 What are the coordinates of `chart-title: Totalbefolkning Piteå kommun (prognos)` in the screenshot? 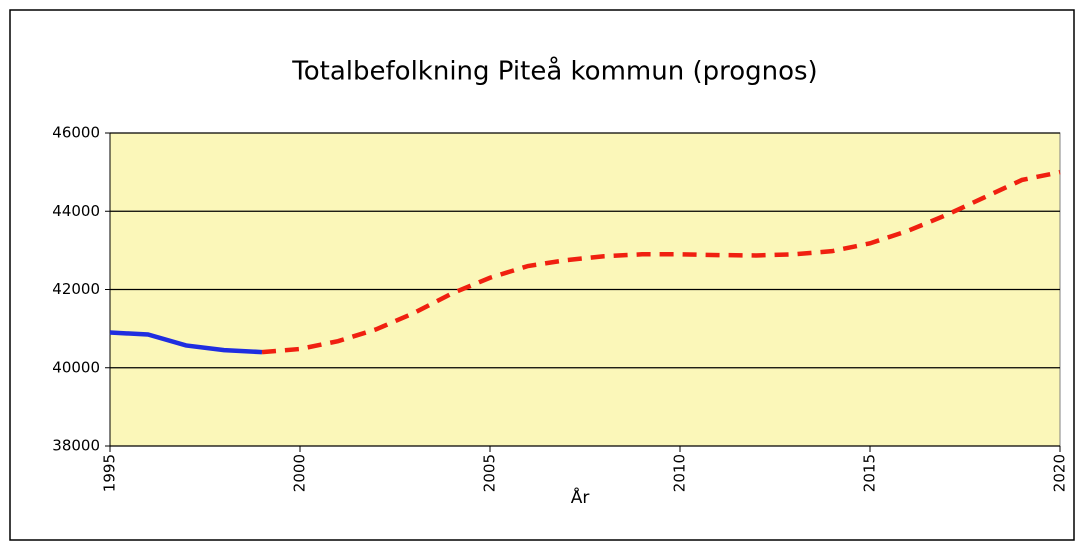 It's located at (554, 71).